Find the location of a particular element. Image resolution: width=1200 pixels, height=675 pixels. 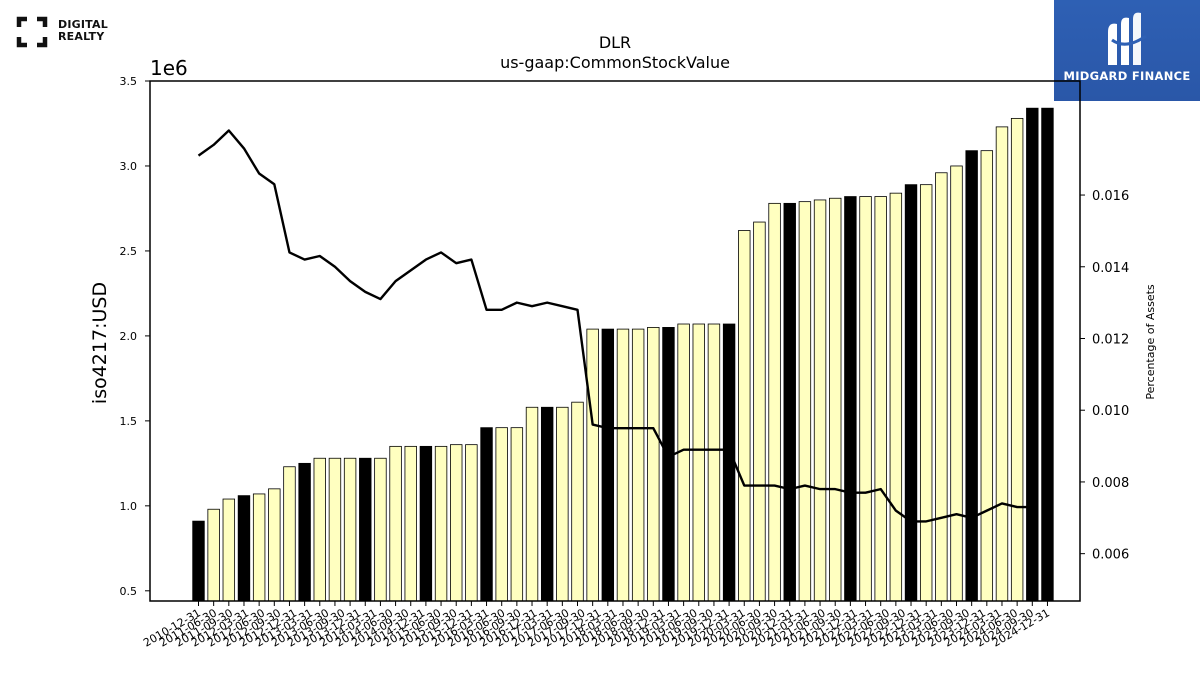

y-tick-label: 3.5 is located at coordinates (129, 81).